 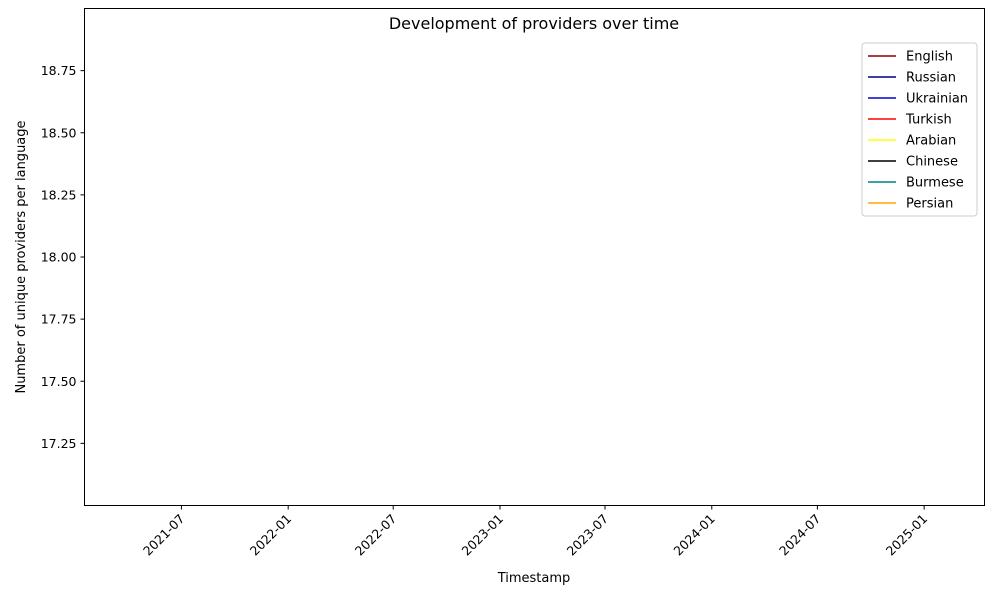 What do you see at coordinates (483, 535) in the screenshot?
I see `x-tick-label: 2023-01` at bounding box center [483, 535].